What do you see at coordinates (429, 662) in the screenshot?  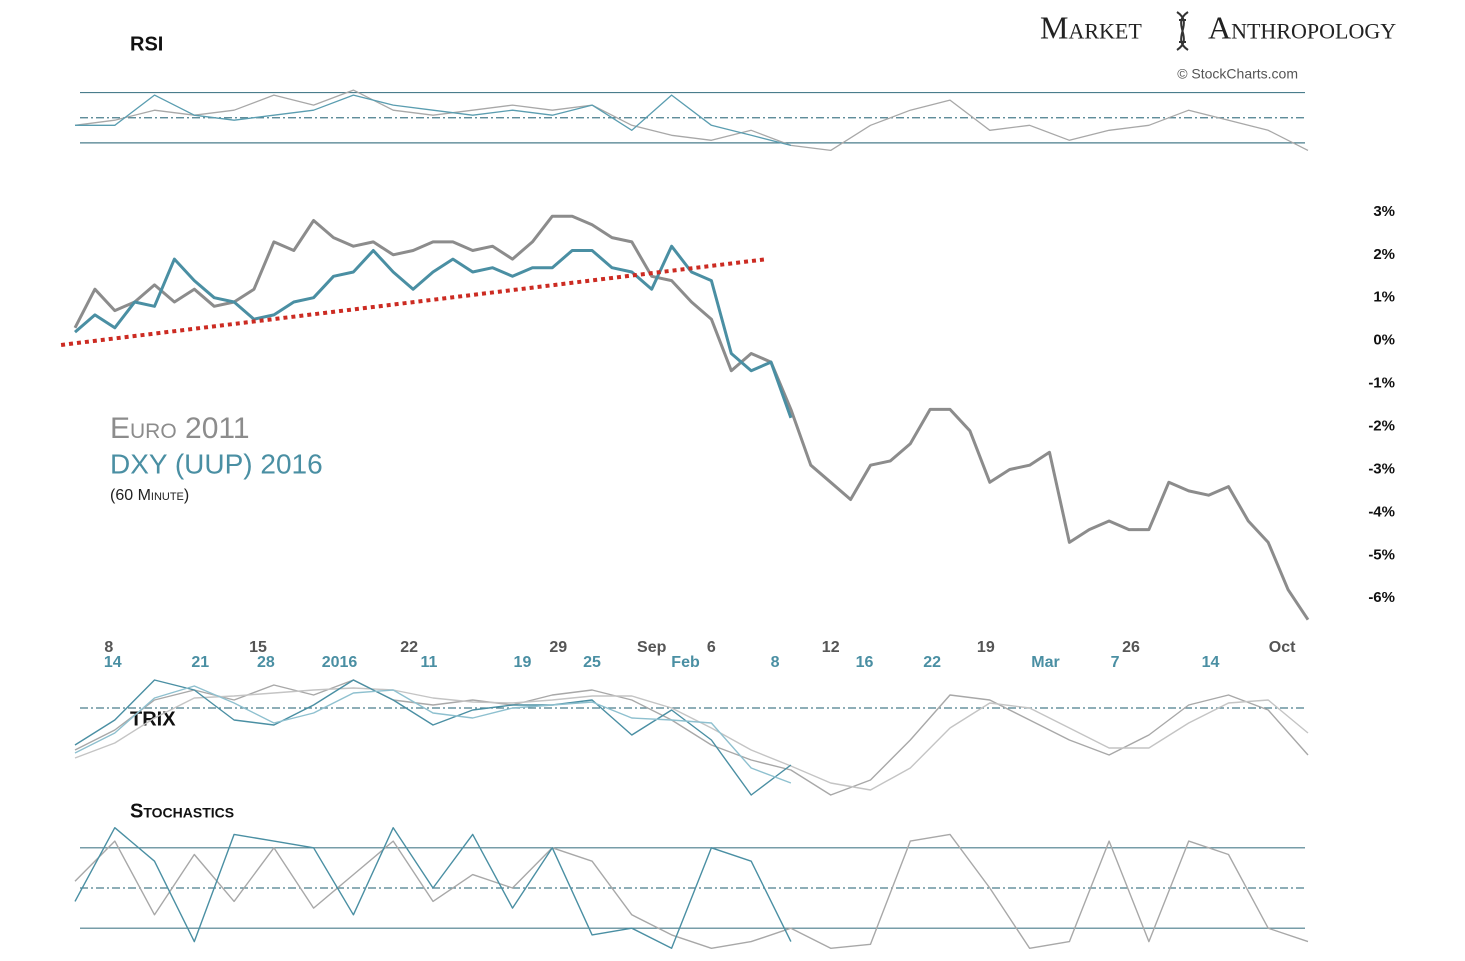 I see `x-tick-label: 11` at bounding box center [429, 662].